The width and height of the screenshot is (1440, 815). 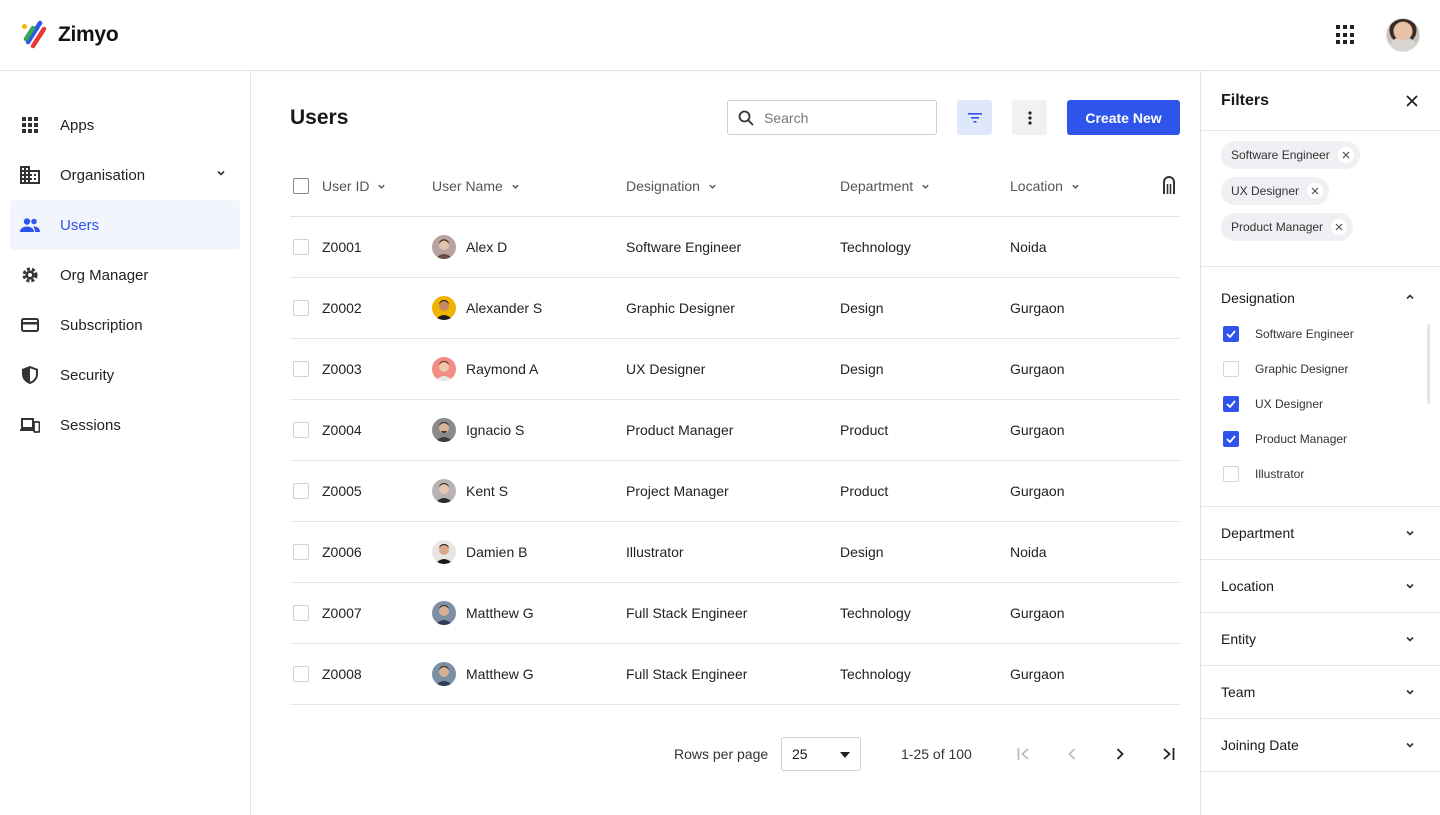 What do you see at coordinates (671, 186) in the screenshot?
I see `column-header-designation: Designation` at bounding box center [671, 186].